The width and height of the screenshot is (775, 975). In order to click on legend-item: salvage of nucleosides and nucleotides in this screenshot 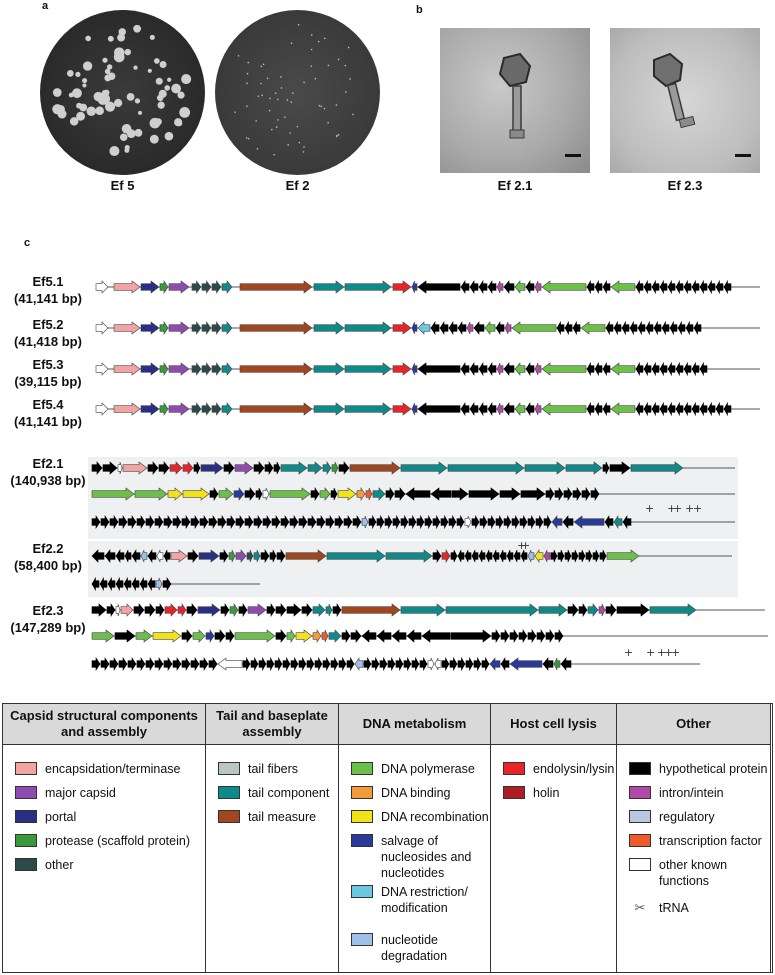, I will do `click(421, 857)`.